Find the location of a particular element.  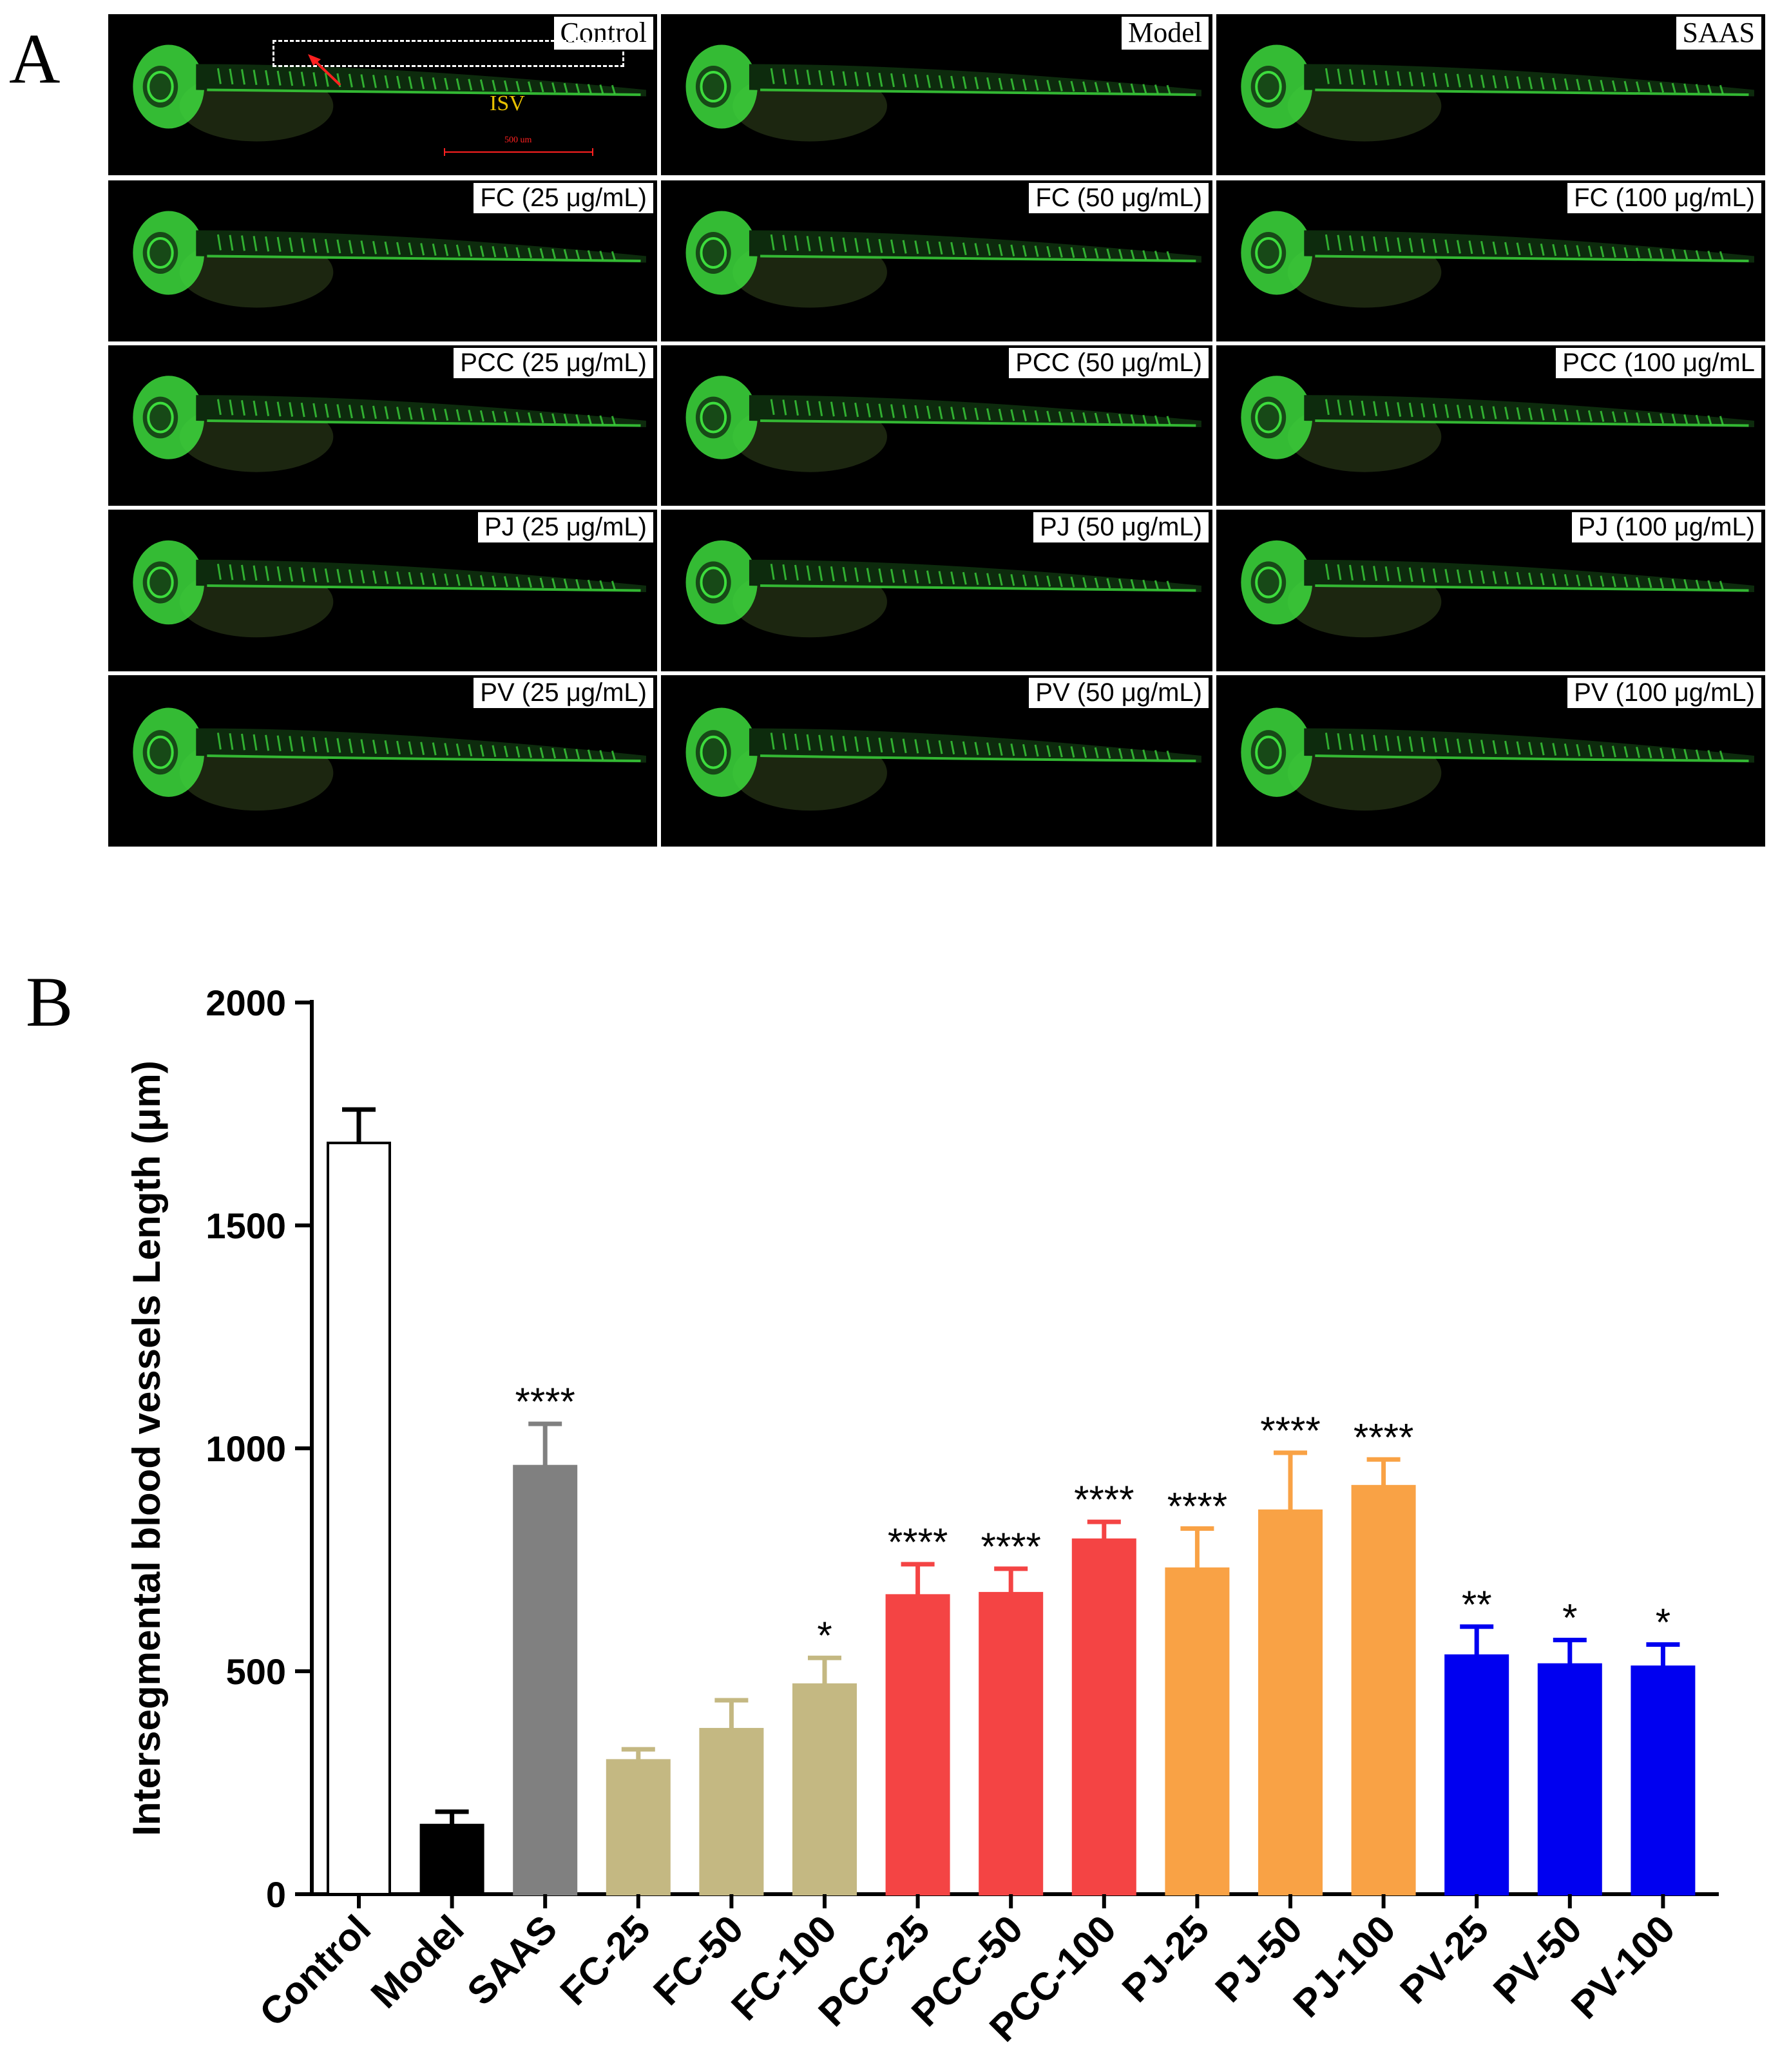

isv-annotation: ISV is located at coordinates (507, 103).